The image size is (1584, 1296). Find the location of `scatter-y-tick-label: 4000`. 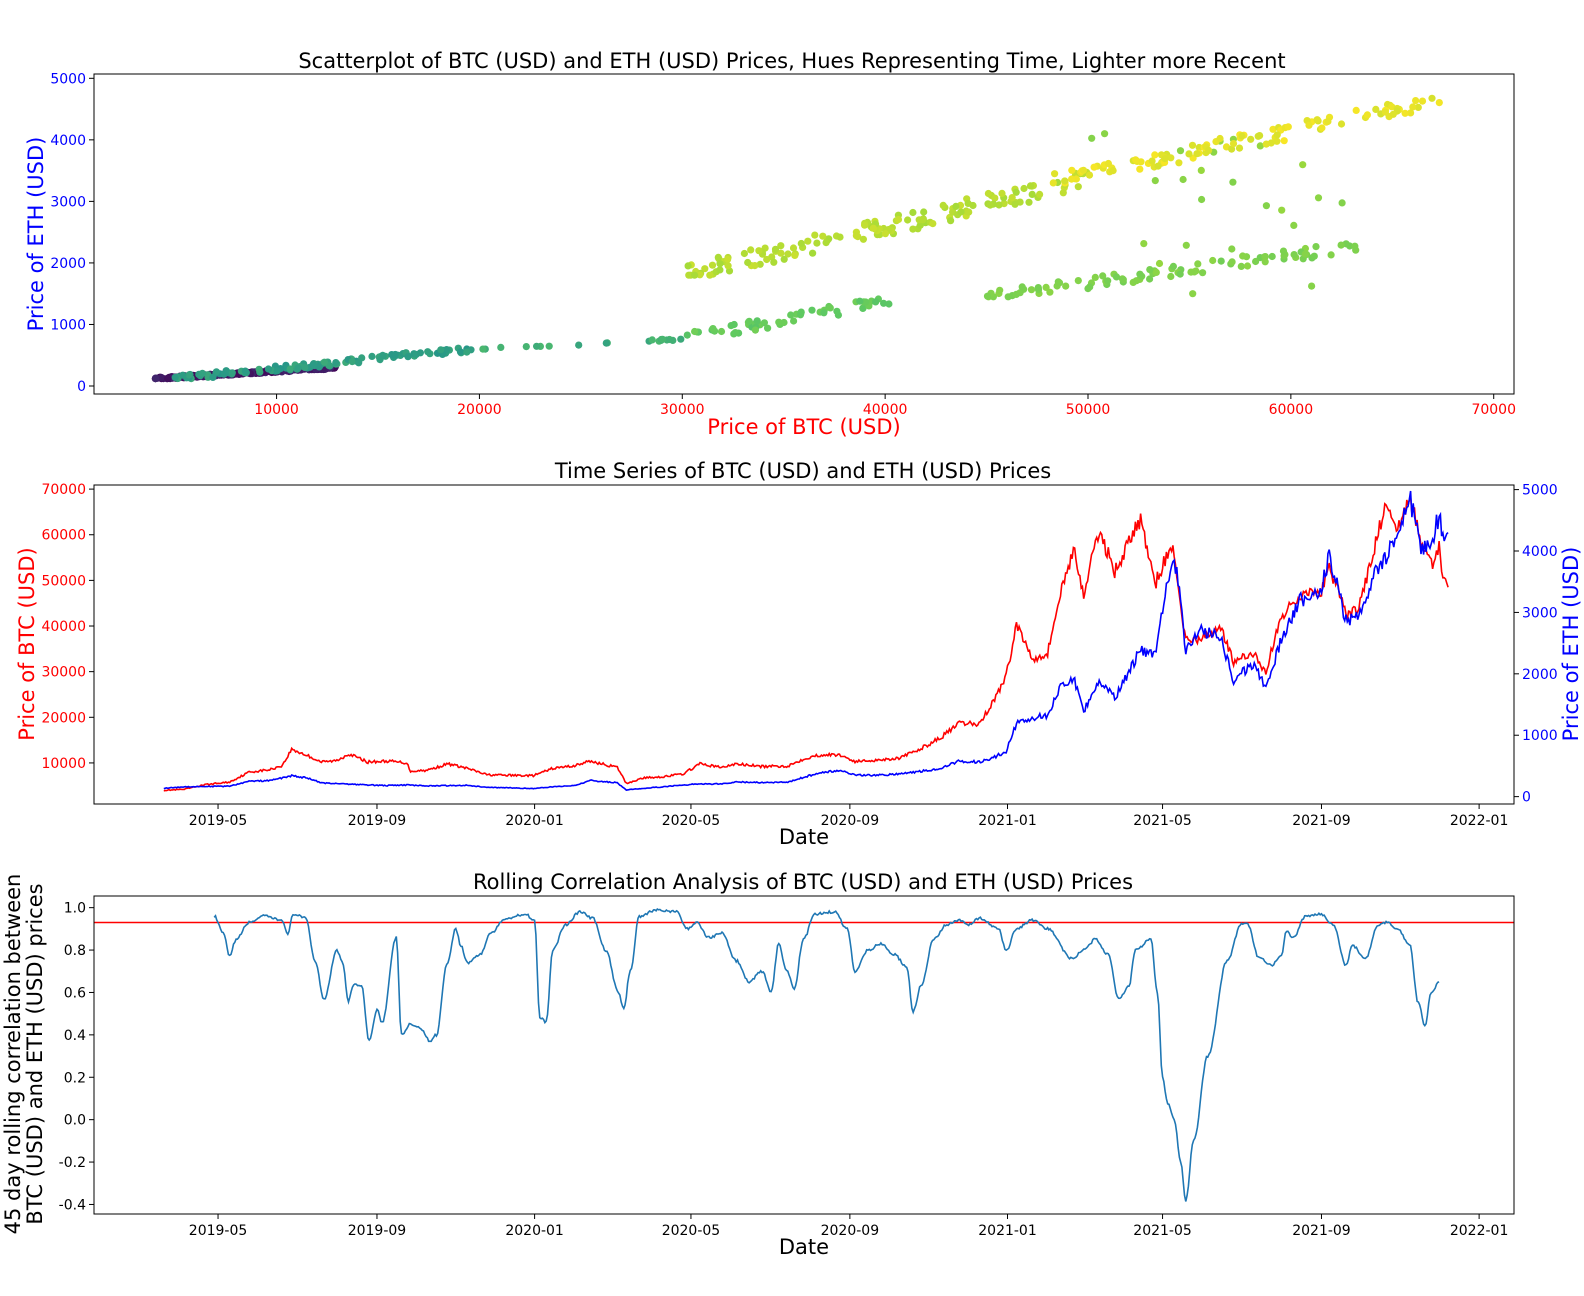

scatter-y-tick-label: 4000 is located at coordinates (68, 141).